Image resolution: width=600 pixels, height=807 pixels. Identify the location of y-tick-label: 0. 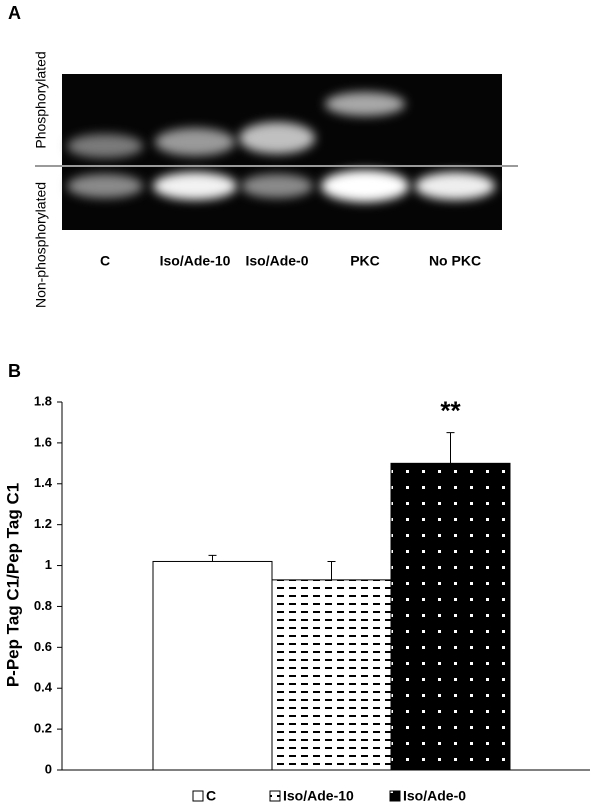
(48, 768).